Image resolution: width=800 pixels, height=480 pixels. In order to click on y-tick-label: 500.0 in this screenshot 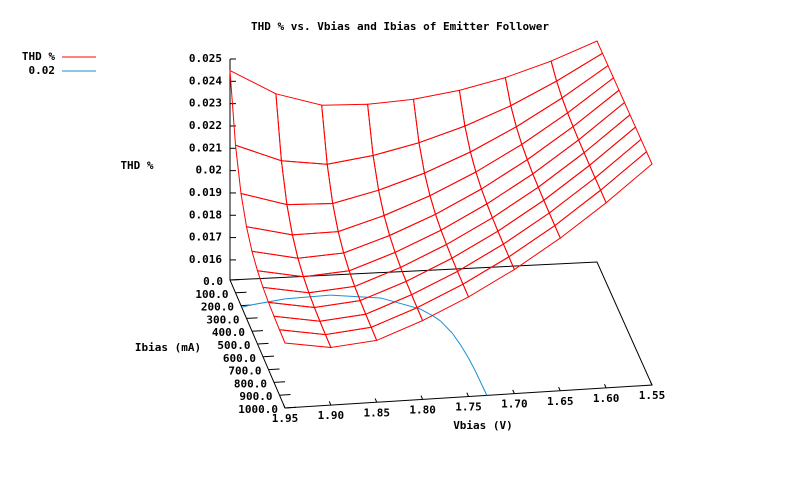, I will do `click(233, 345)`.